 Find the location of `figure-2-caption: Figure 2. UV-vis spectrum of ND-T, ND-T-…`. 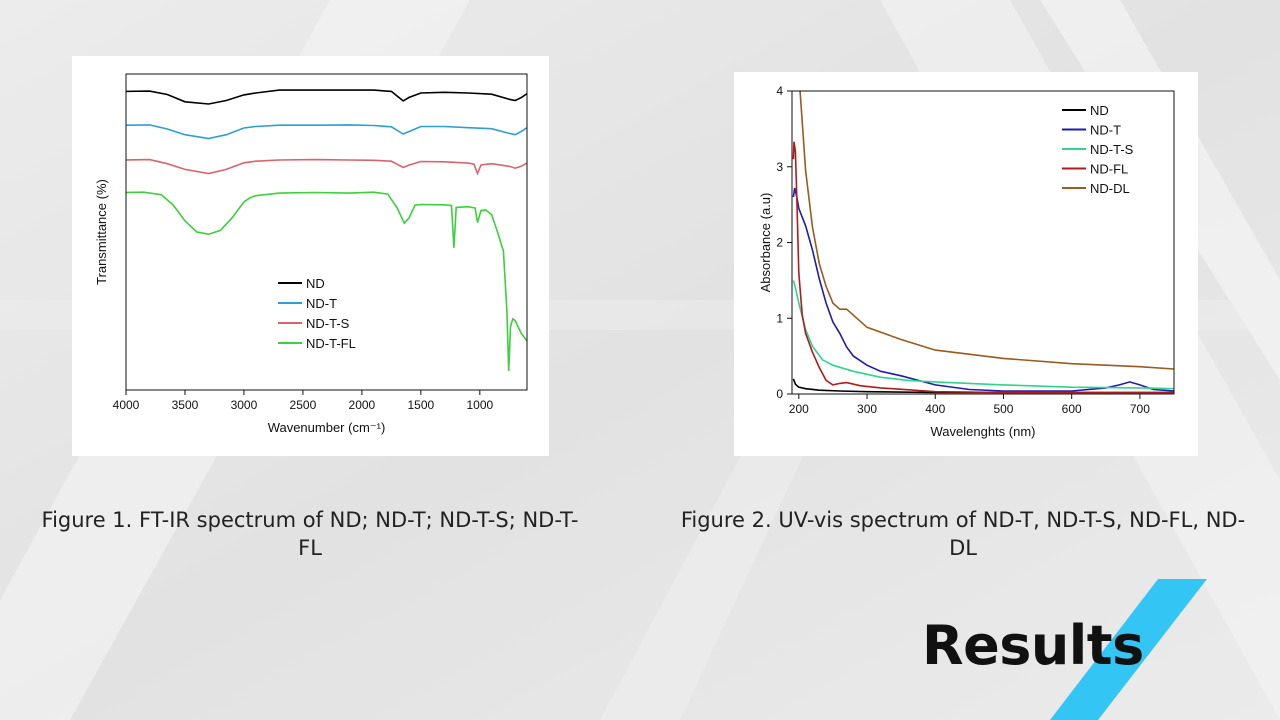

figure-2-caption: Figure 2. UV-vis spectrum of ND-T, ND-T-… is located at coordinates (963, 534).